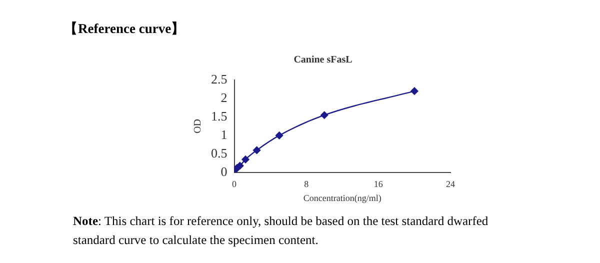 This screenshot has height=263, width=600. What do you see at coordinates (224, 171) in the screenshot?
I see `y-tick-label: 0` at bounding box center [224, 171].